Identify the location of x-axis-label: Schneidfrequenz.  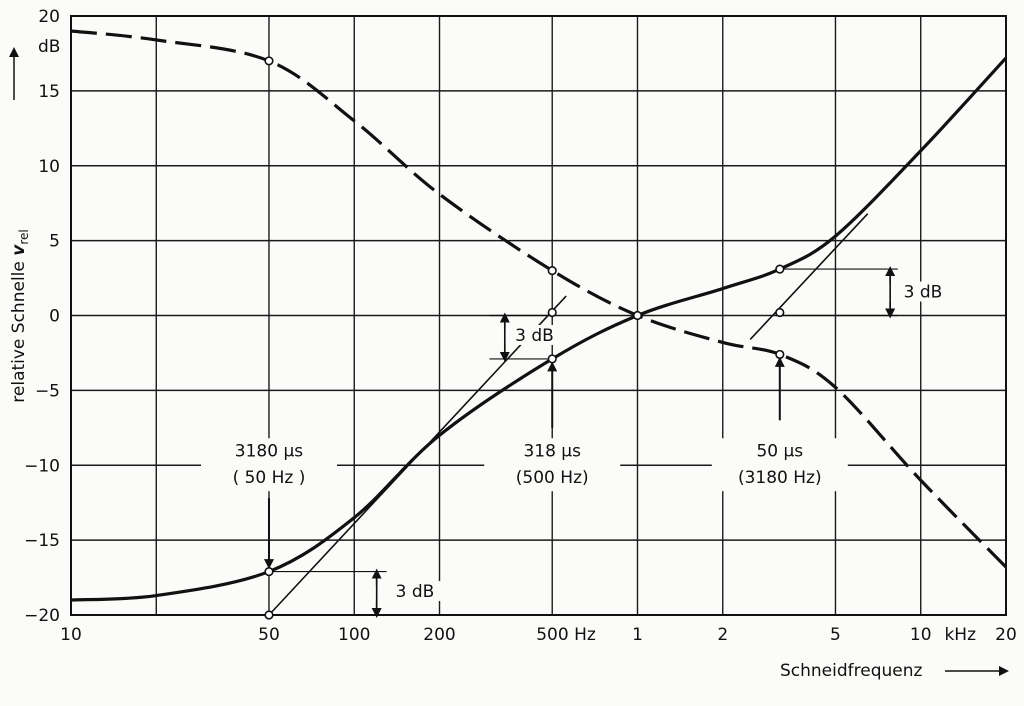
(851, 671).